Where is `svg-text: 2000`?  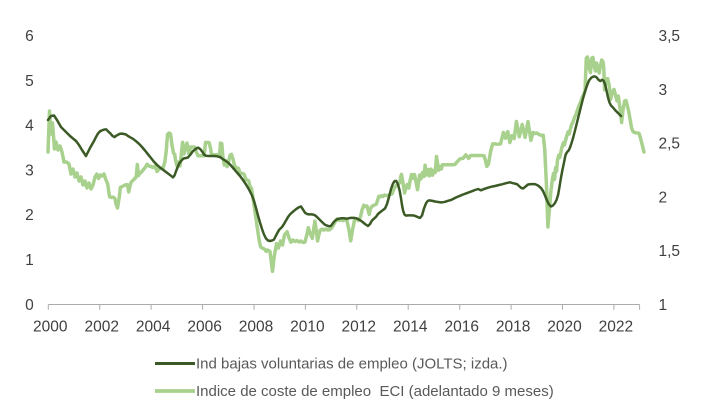
svg-text: 2000 is located at coordinates (50, 327).